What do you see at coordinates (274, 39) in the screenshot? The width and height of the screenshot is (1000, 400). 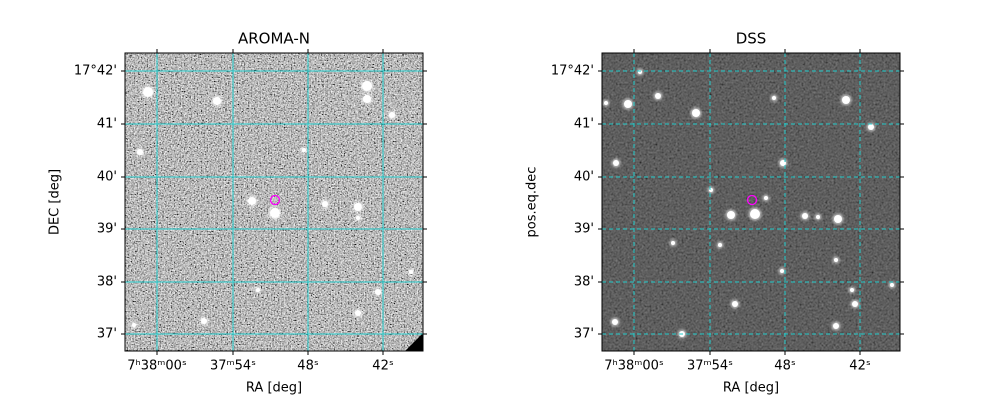 I see `panel-title: AROMA-N` at bounding box center [274, 39].